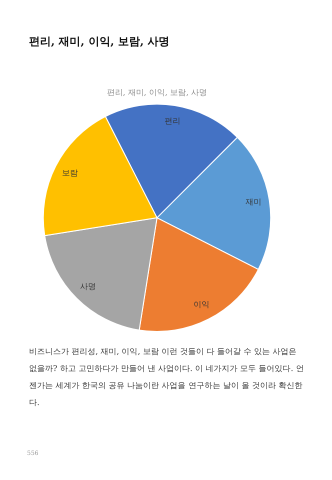 This screenshot has width=332, height=480. What do you see at coordinates (167, 377) in the screenshot?
I see `text: 비즈니스가 편리성, 재미, 이익, 보람 이런 것들이 다 들어갈 수 있는 사업은 없을까? 하고 고민하다가 만들어 낸 사업이다. 이 네가지가 모두 들어있다. 언젠가는 세계가 한국의 공유 나눔이란 사업을 연구하는 날이 올 것이라 확신한다.` at bounding box center [167, 377].